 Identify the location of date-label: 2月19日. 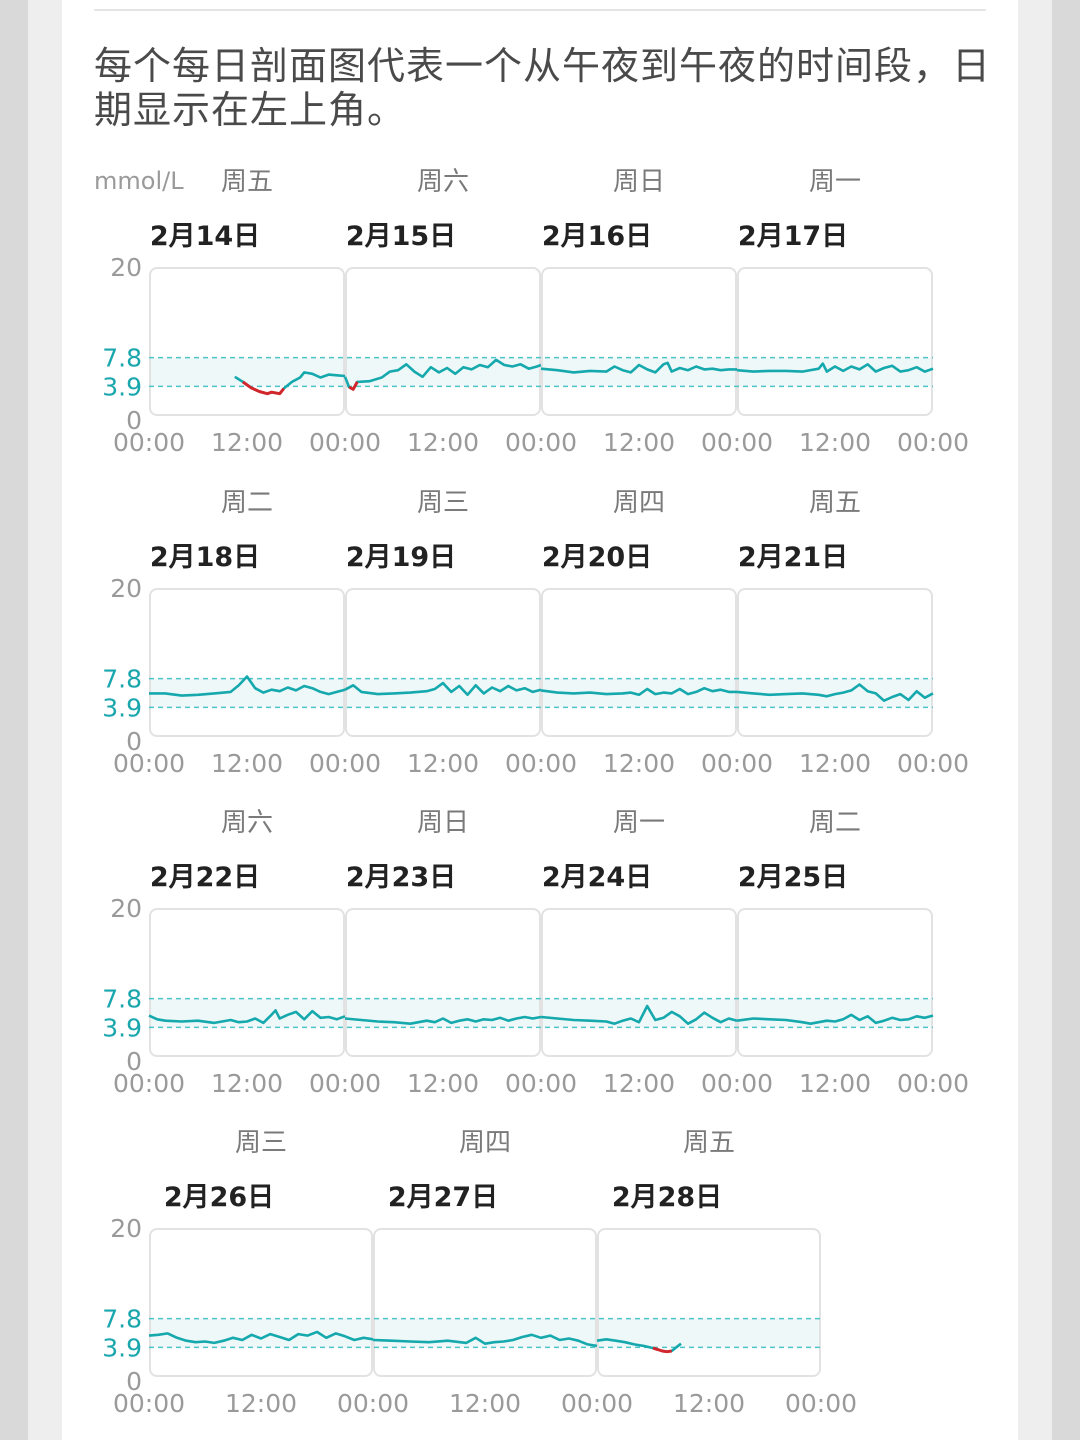
(401, 557).